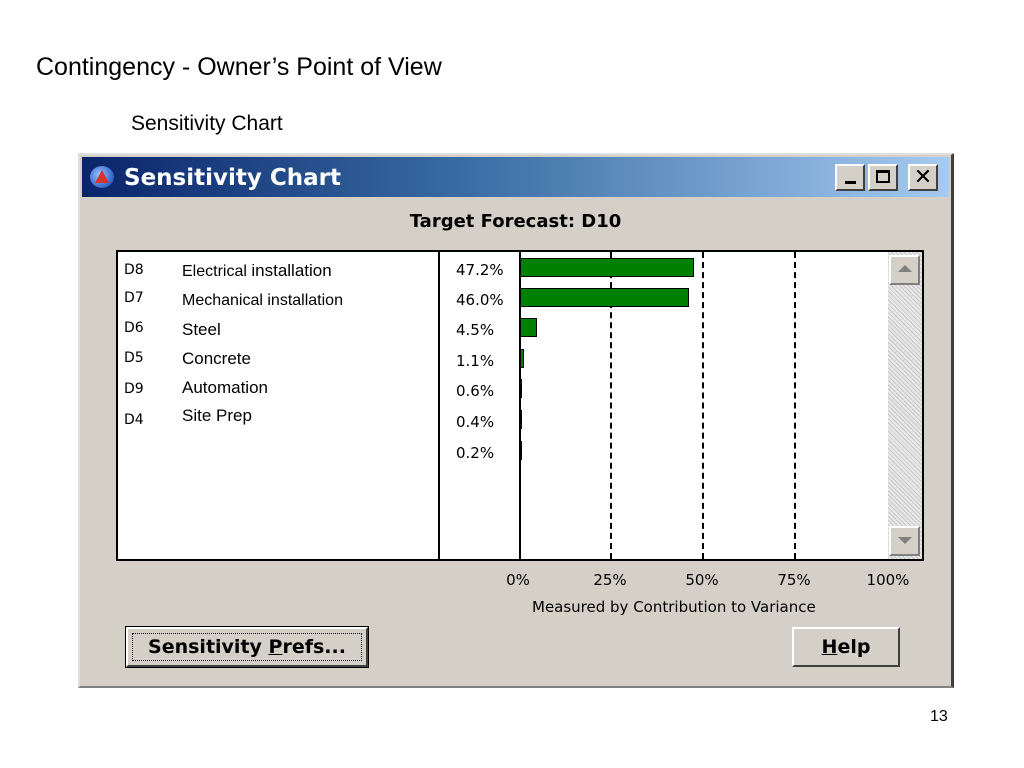 Image resolution: width=1024 pixels, height=768 pixels. Describe the element at coordinates (850, 177) in the screenshot. I see `minimize-button` at that location.